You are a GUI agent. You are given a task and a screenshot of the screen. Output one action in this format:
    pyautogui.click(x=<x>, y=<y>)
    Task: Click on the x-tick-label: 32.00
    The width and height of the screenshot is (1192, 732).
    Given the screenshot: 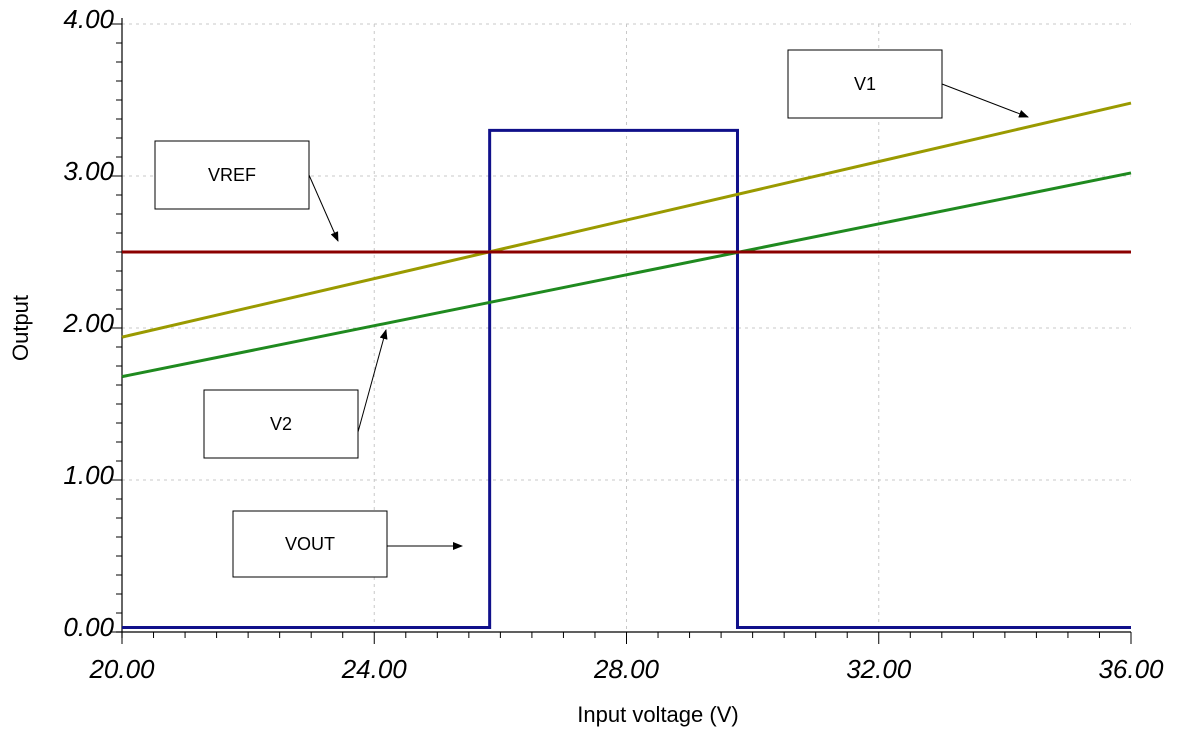 What is the action you would take?
    pyautogui.click(x=879, y=669)
    